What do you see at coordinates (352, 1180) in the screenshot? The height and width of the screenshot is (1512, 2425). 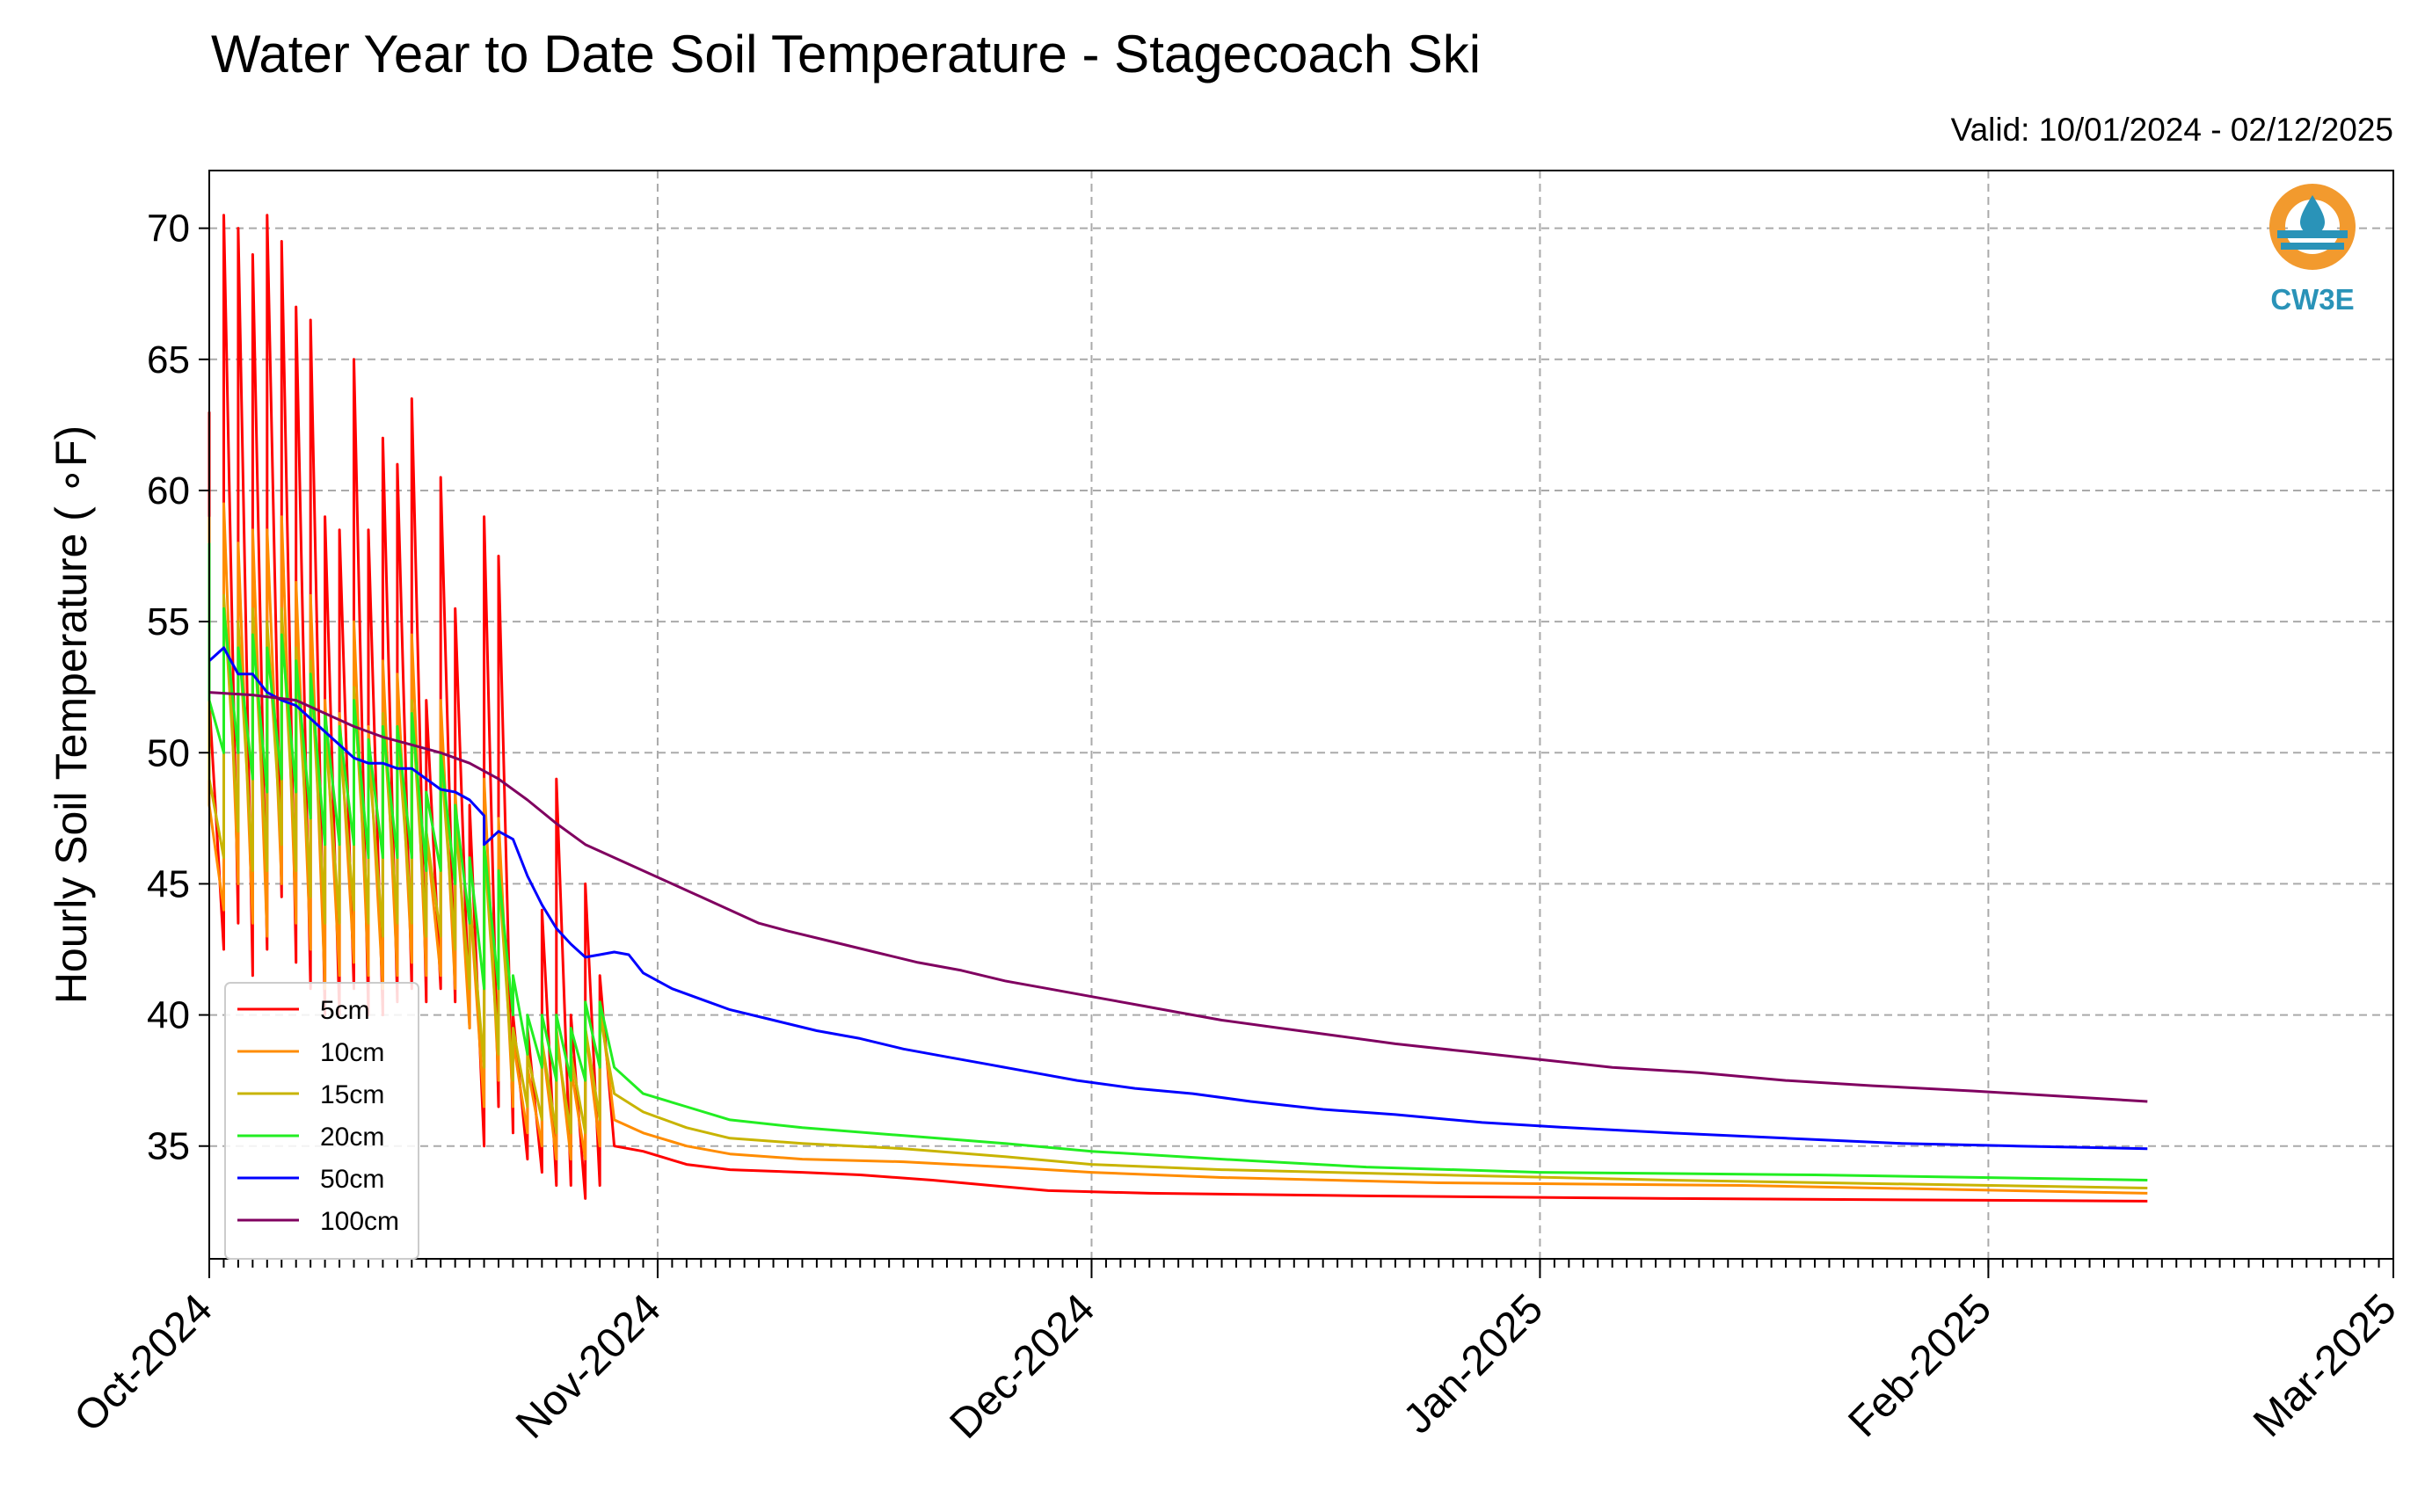 I see `legend-label-50cm: 50cm` at bounding box center [352, 1180].